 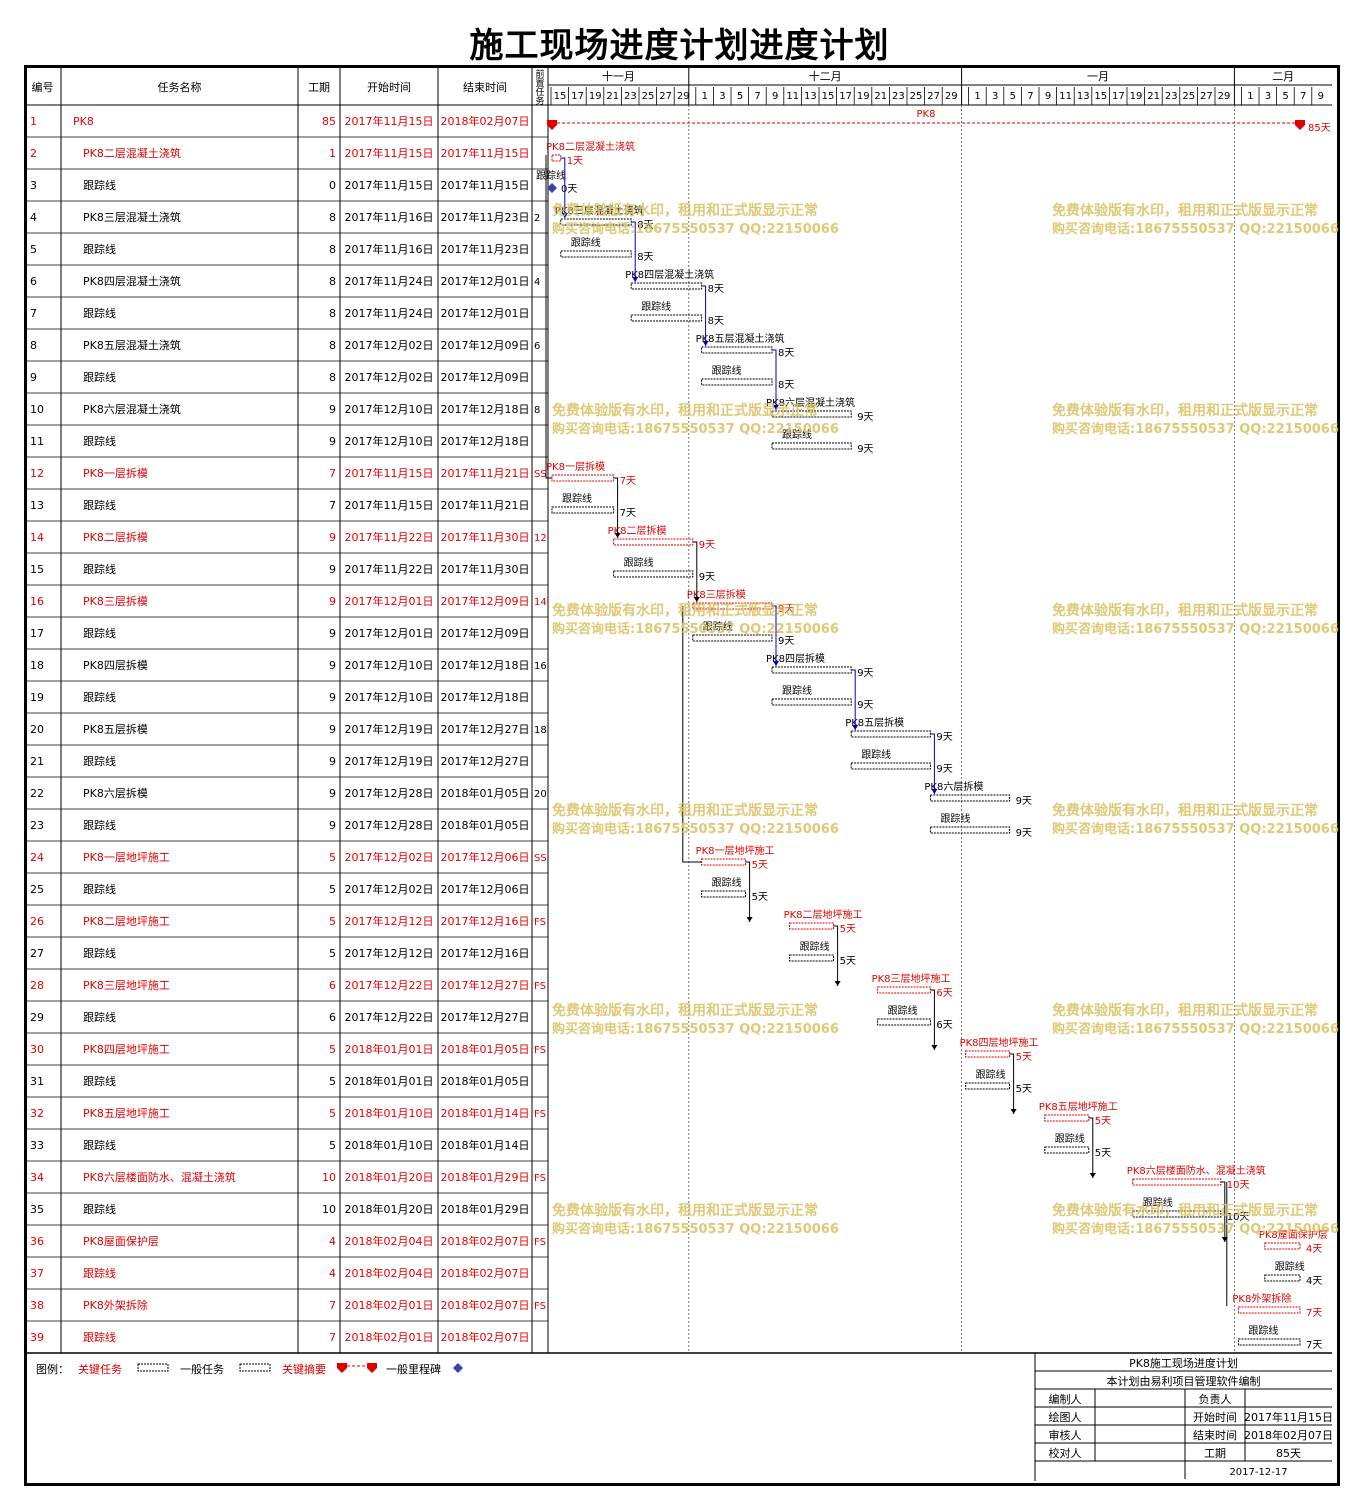 I want to click on task-start: 2017年11月24日, so click(x=389, y=281).